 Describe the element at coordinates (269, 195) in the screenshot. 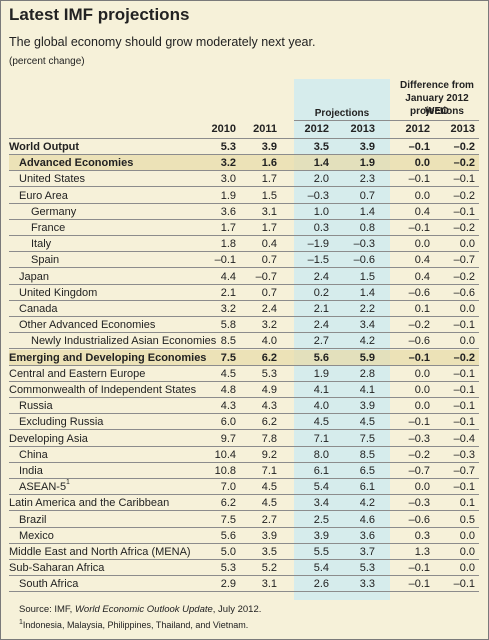

I see `cell-value: 1.5` at that location.